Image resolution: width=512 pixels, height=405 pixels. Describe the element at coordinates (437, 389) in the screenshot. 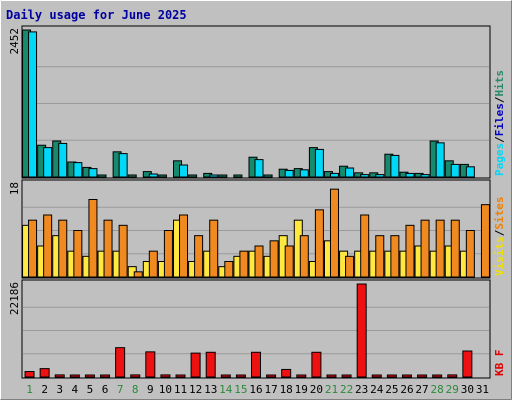

I see `x-tick-label-day-28: 28` at that location.